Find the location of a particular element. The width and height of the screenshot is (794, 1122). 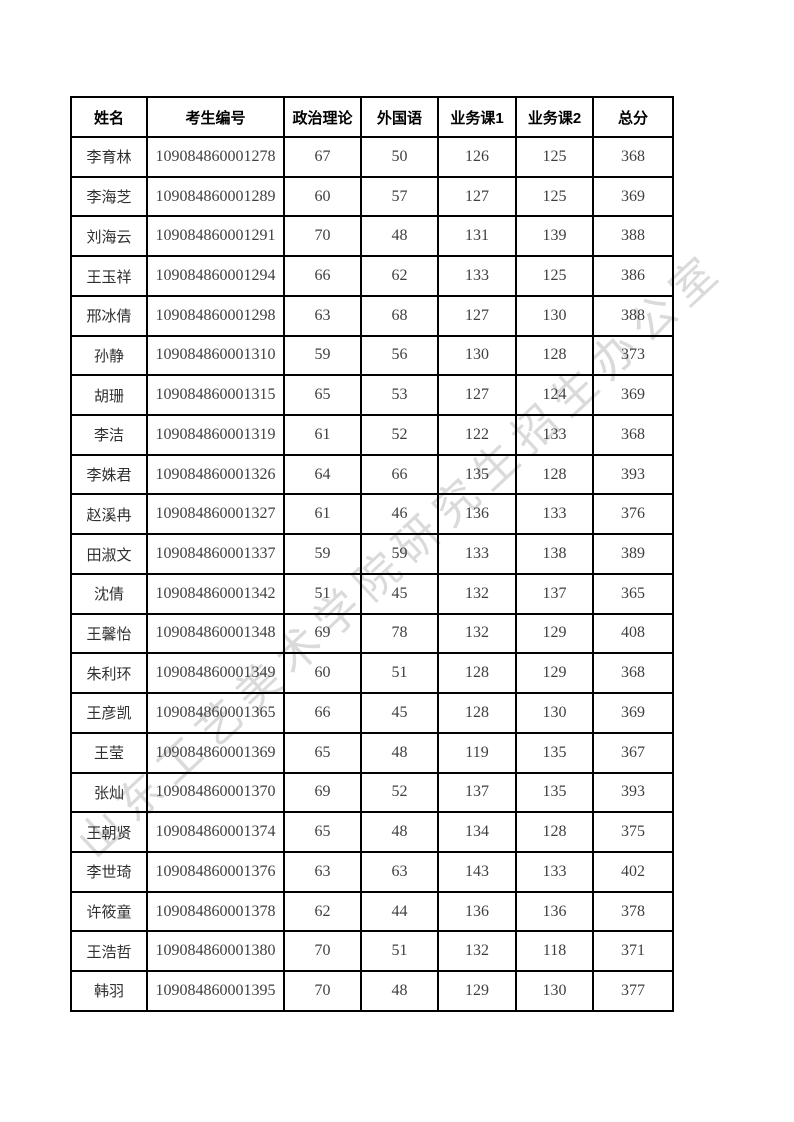

cell-name: 沈倩 is located at coordinates (109, 593).